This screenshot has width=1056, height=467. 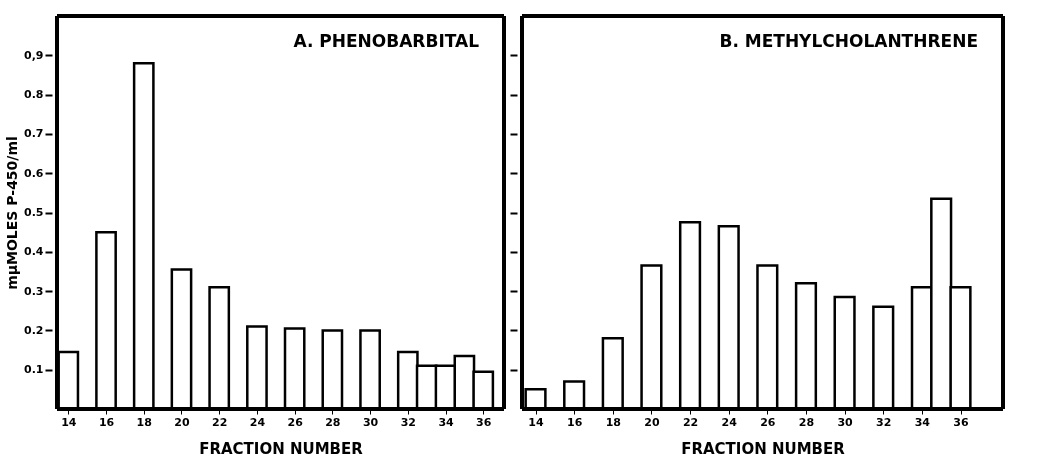 I want to click on y-tick-label: 0.2, so click(x=34, y=330).